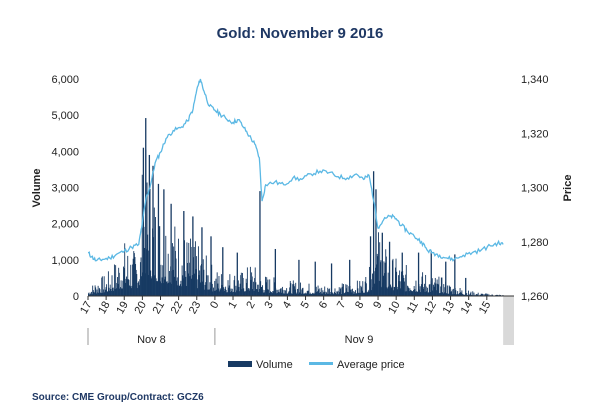 Image resolution: width=600 pixels, height=417 pixels. Describe the element at coordinates (535, 297) in the screenshot. I see `y-right-tick-label: 1,260` at that location.